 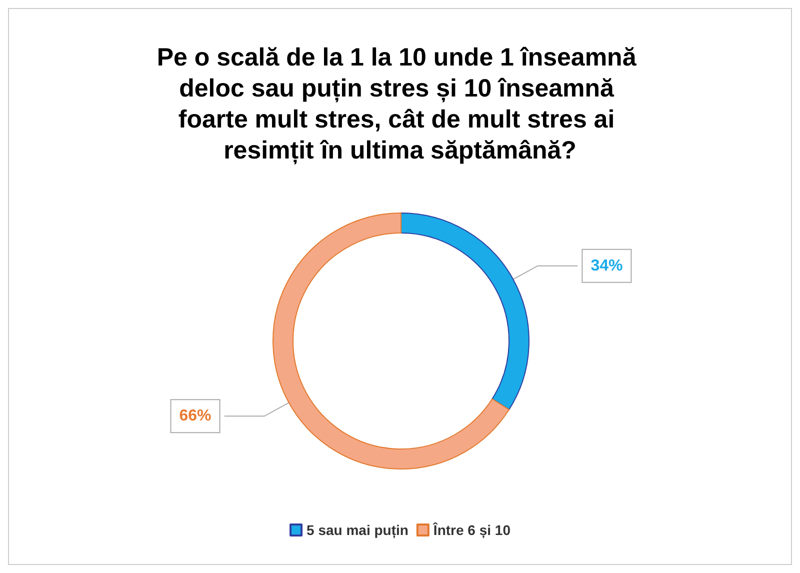 I want to click on data-label: 66%, so click(x=195, y=416).